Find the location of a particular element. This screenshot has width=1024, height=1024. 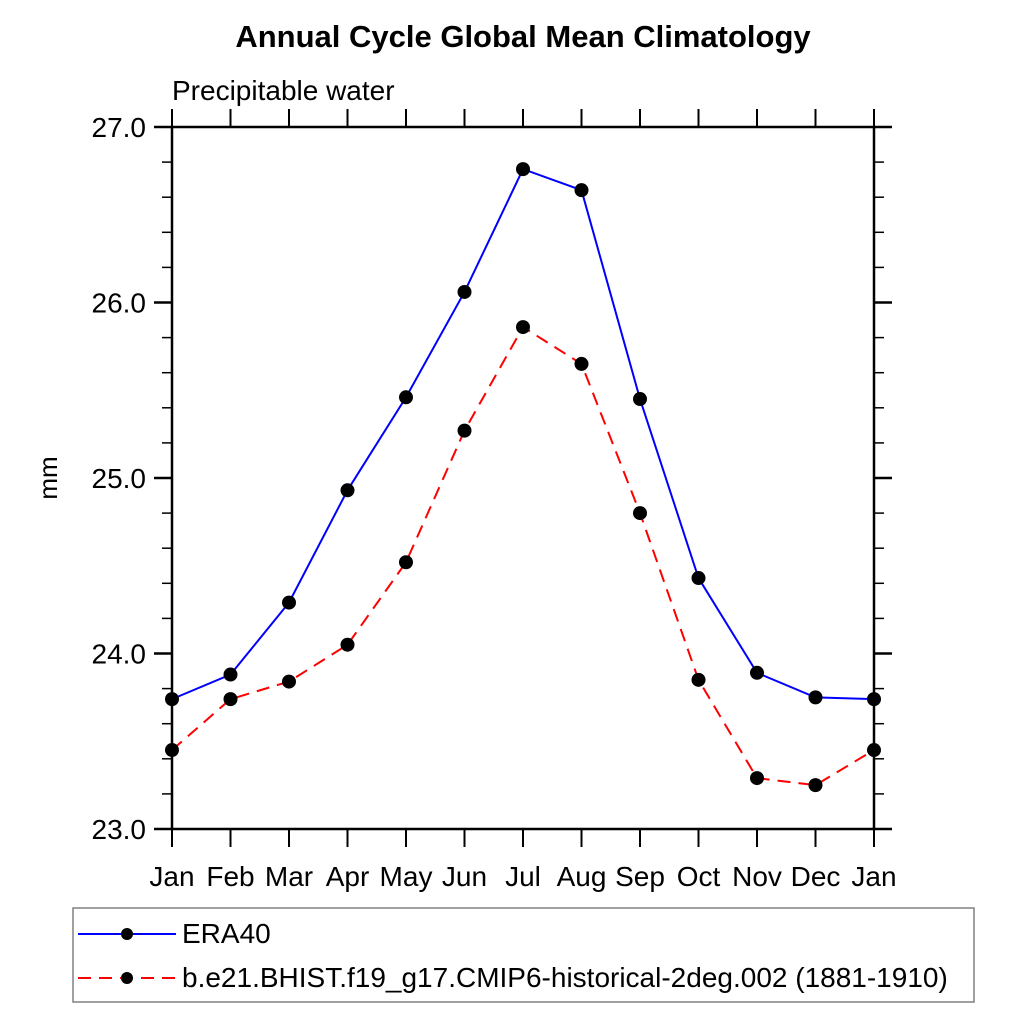

x-tick-label: Apr is located at coordinates (348, 876).